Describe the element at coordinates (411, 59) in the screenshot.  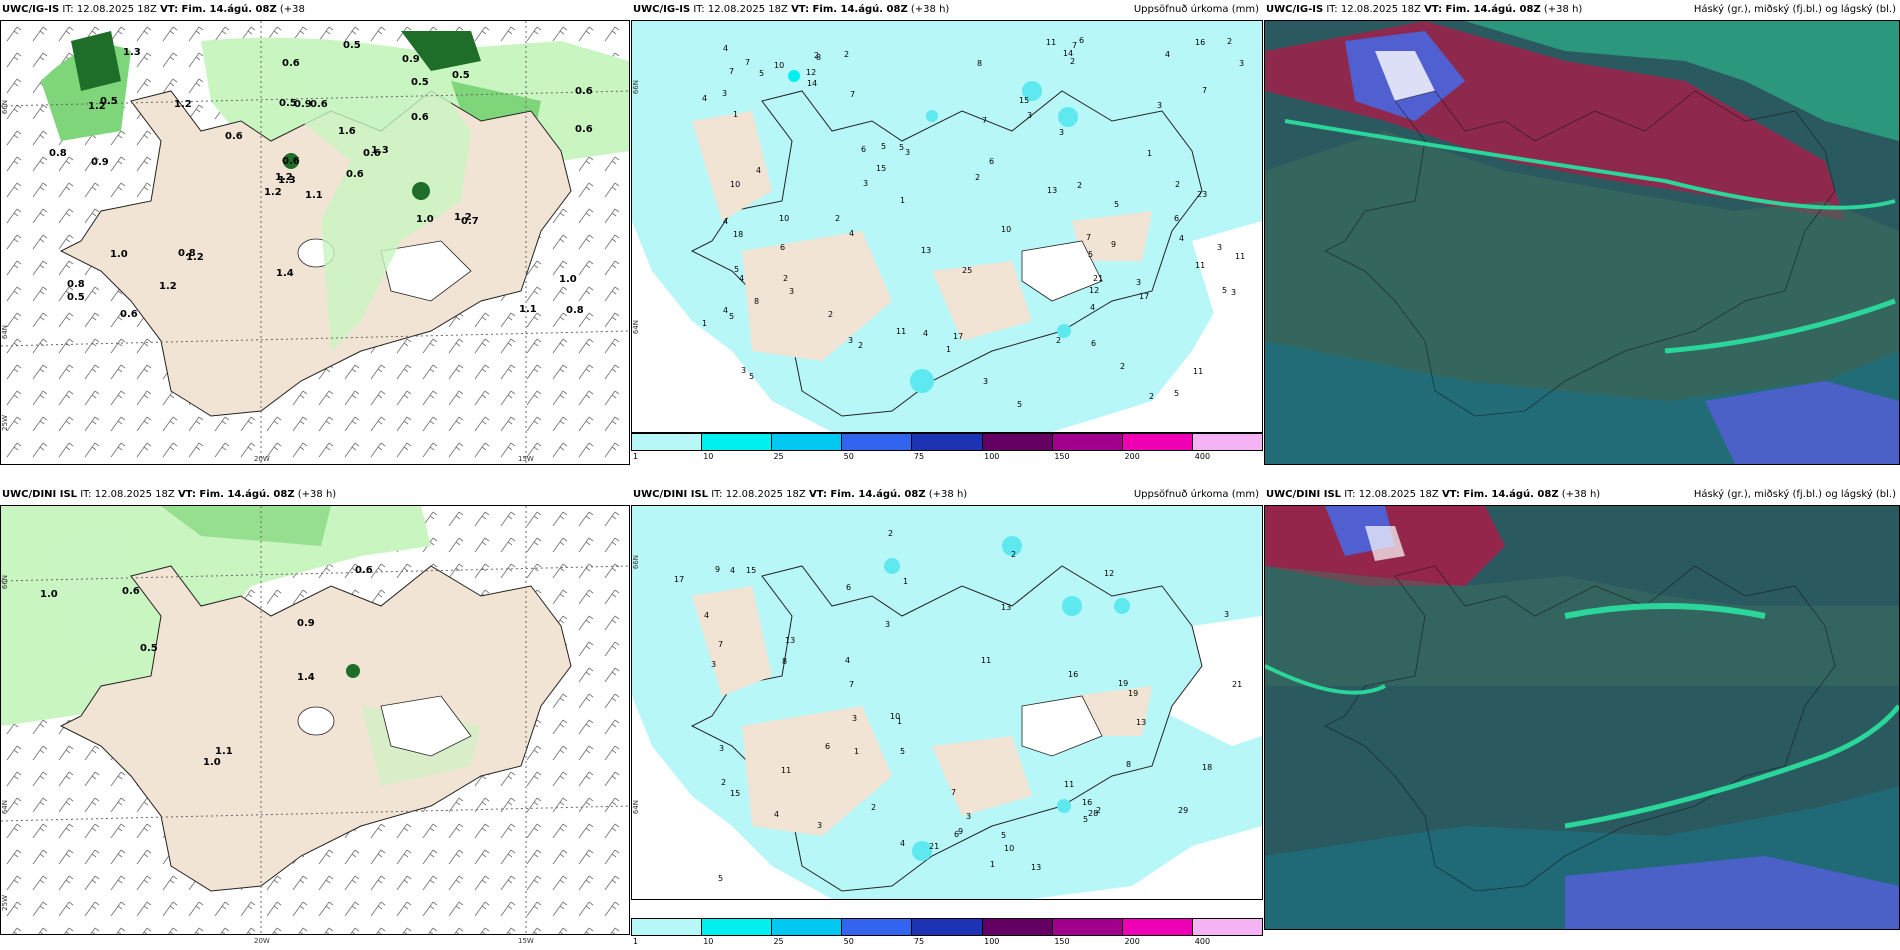
I see `value-label: 0.9` at that location.